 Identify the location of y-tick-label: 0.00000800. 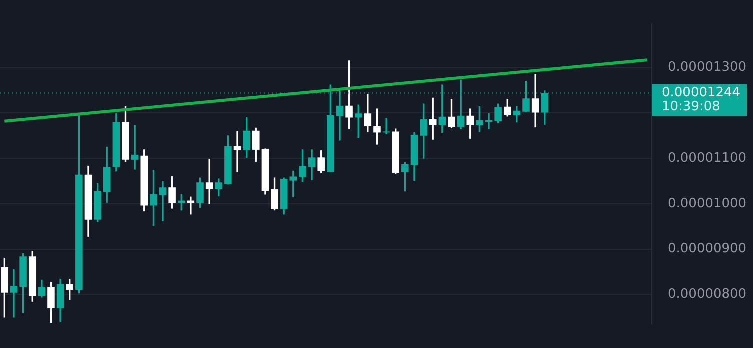
(707, 294).